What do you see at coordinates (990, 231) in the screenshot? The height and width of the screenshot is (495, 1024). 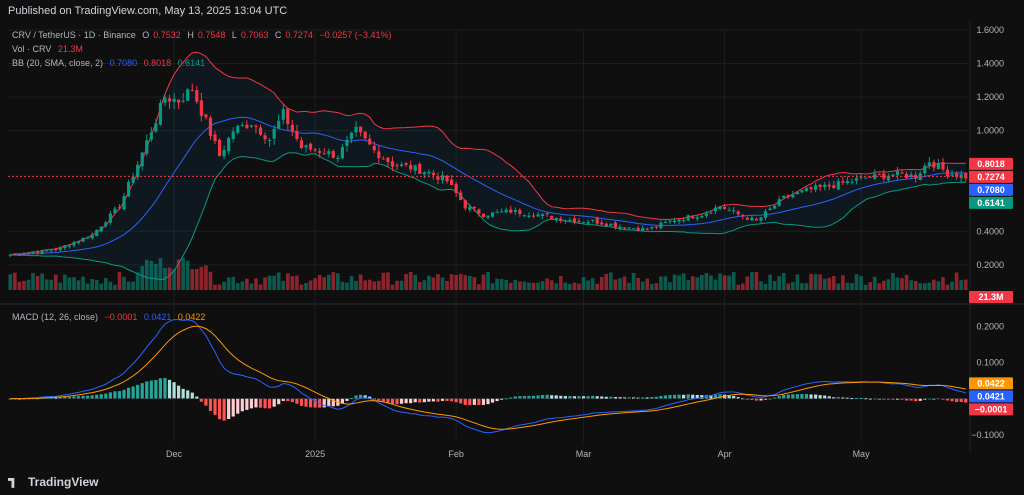 I see `price-tick-label: 0.4000` at bounding box center [990, 231].